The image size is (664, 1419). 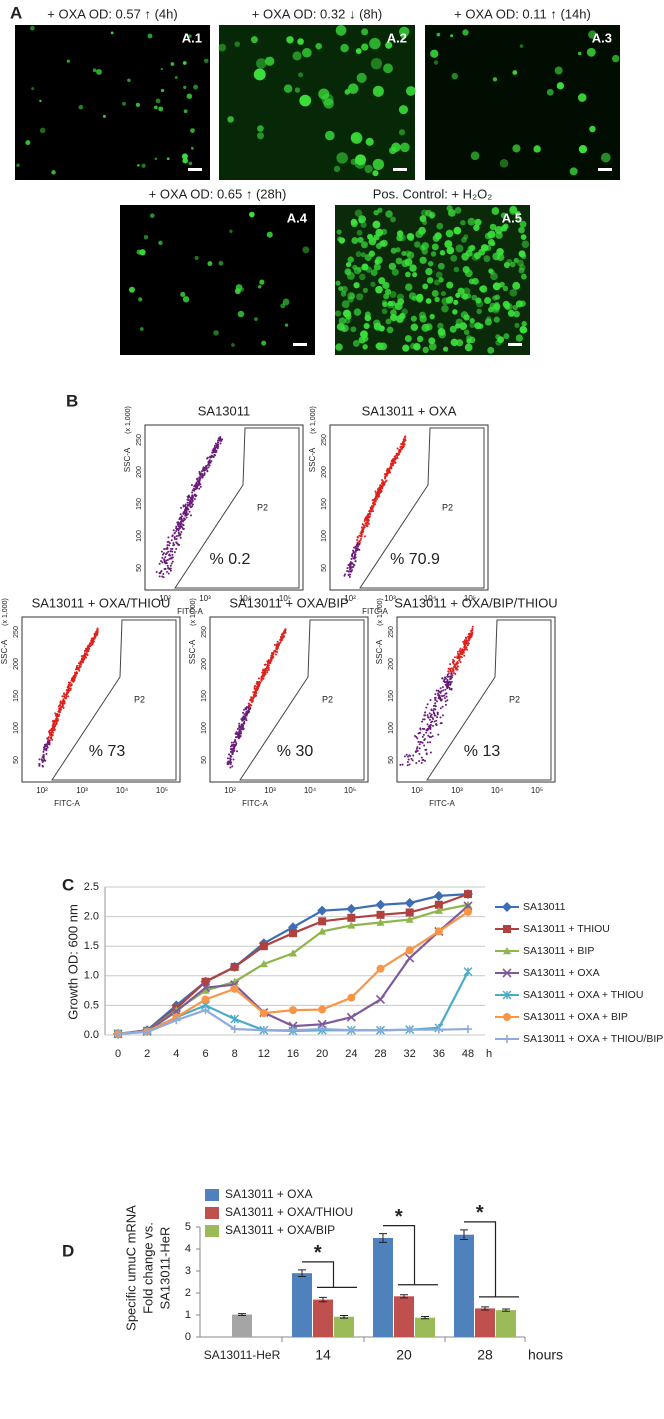 What do you see at coordinates (270, 790) in the screenshot?
I see `x-tick-label: 10³` at bounding box center [270, 790].